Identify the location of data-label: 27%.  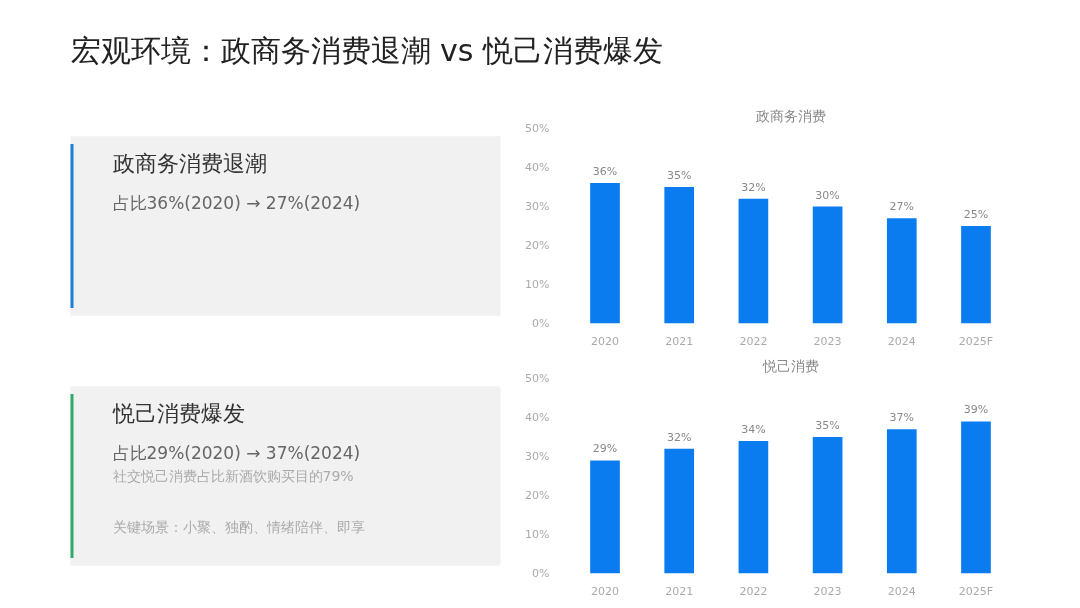
(902, 207).